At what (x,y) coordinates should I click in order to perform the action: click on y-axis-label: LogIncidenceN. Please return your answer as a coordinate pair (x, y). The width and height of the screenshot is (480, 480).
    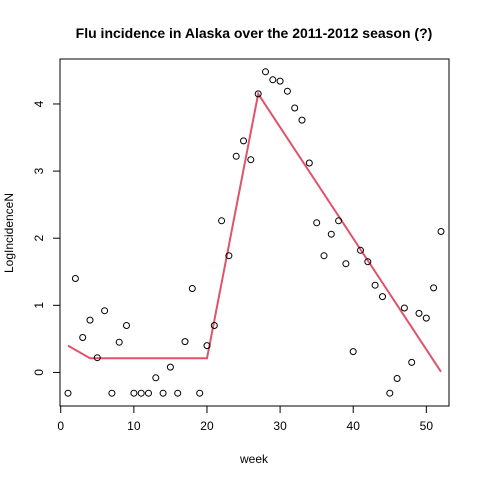
    Looking at the image, I should click on (9, 233).